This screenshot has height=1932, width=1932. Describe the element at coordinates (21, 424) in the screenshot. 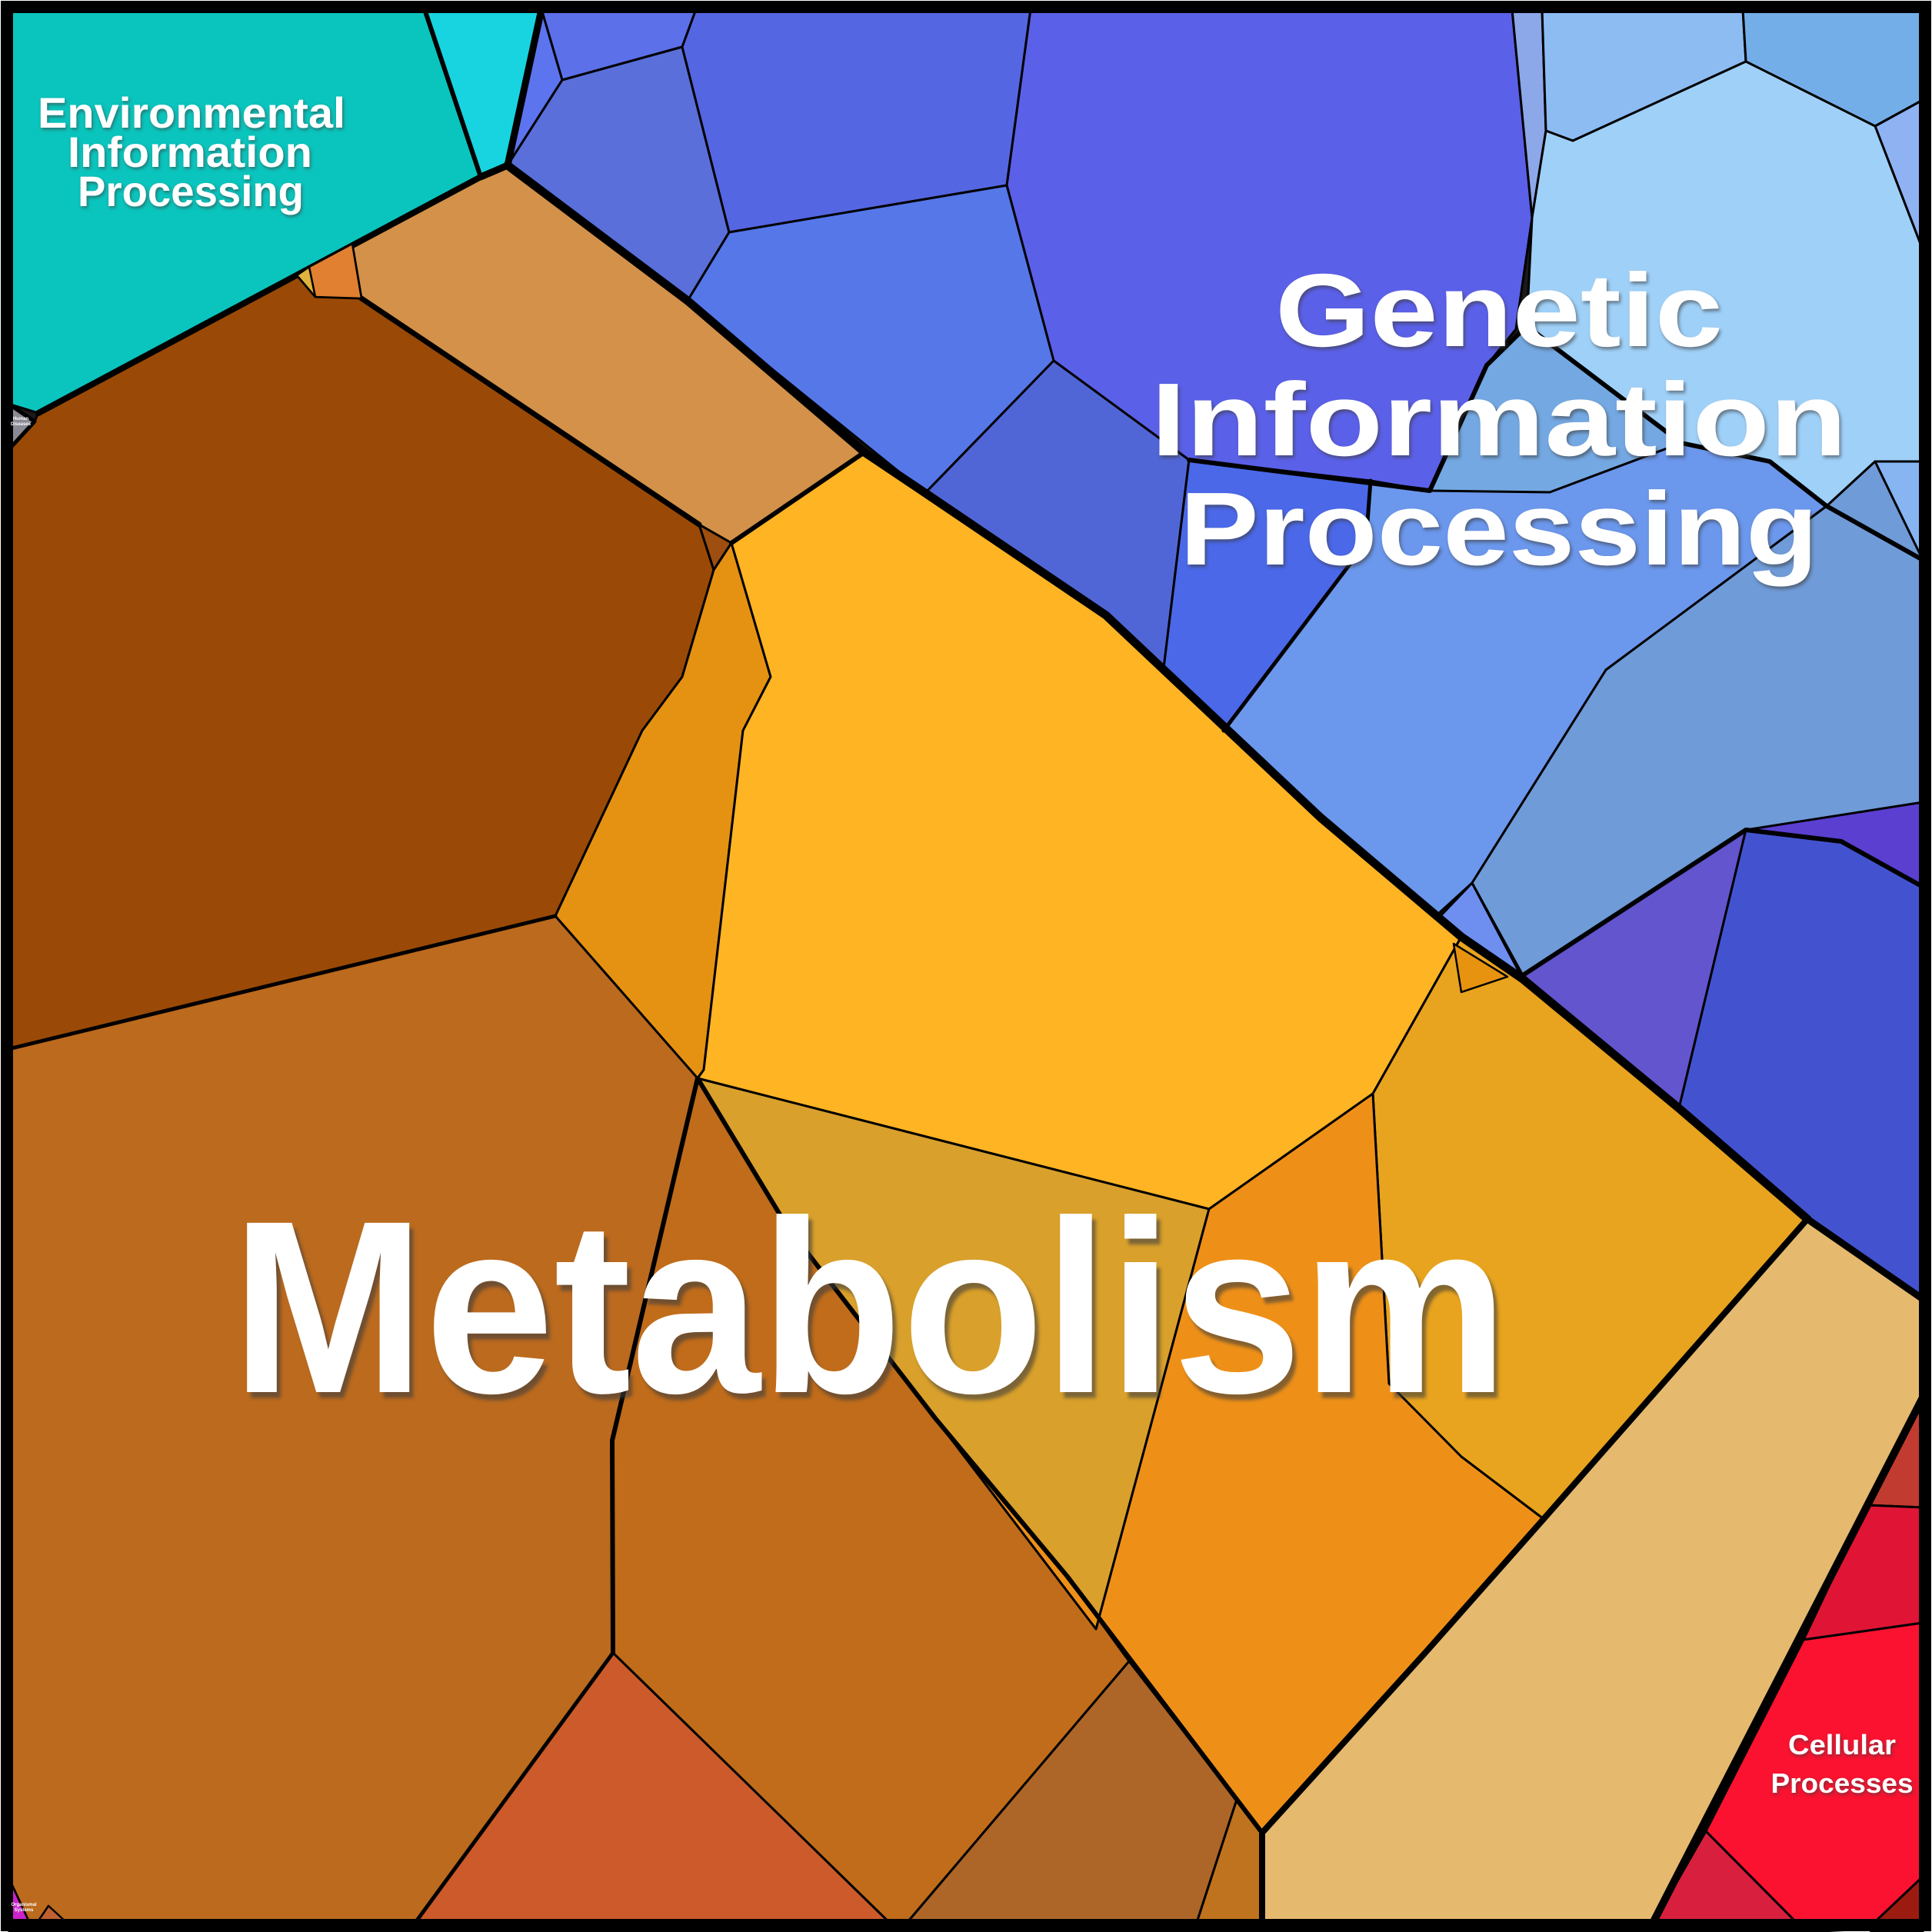

I see `svg-text: Diseases` at that location.